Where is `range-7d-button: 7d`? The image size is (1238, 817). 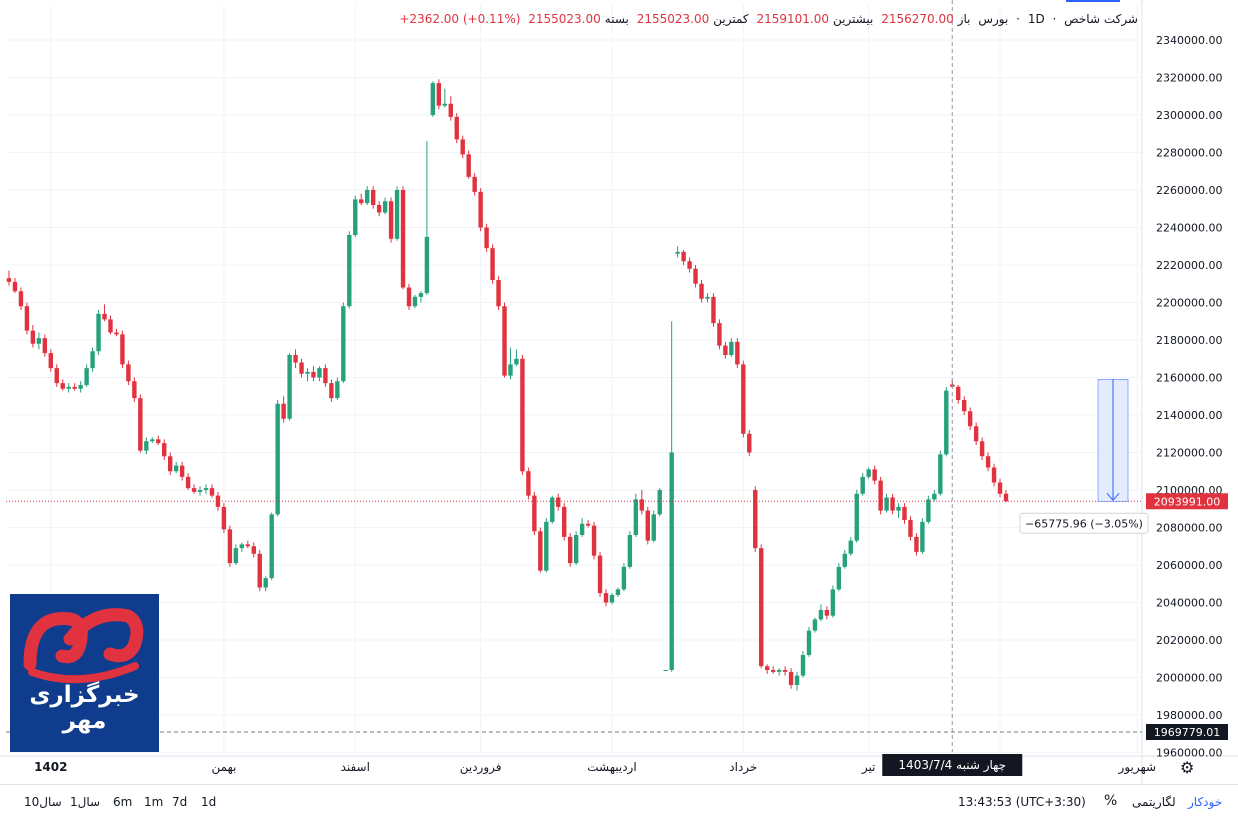 range-7d-button: 7d is located at coordinates (180, 802).